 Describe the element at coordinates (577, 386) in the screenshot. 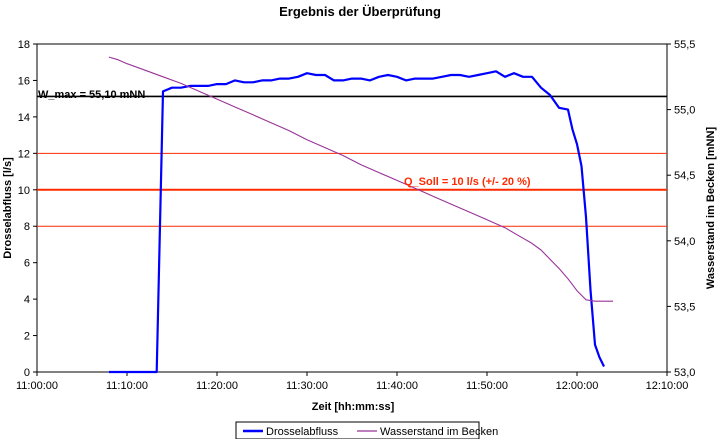

I see `x-tick-label: 12:00:00` at that location.